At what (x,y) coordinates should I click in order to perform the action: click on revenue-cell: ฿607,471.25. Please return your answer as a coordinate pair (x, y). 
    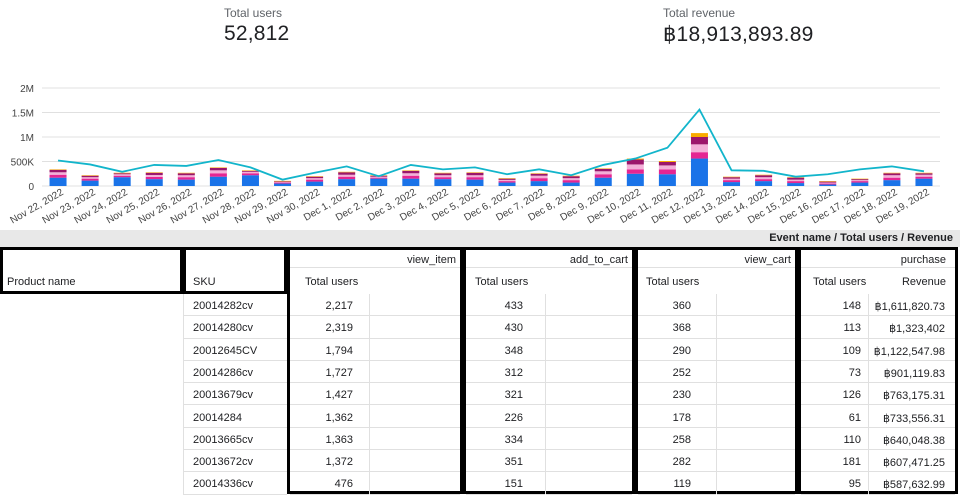
    Looking at the image, I should click on (913, 463).